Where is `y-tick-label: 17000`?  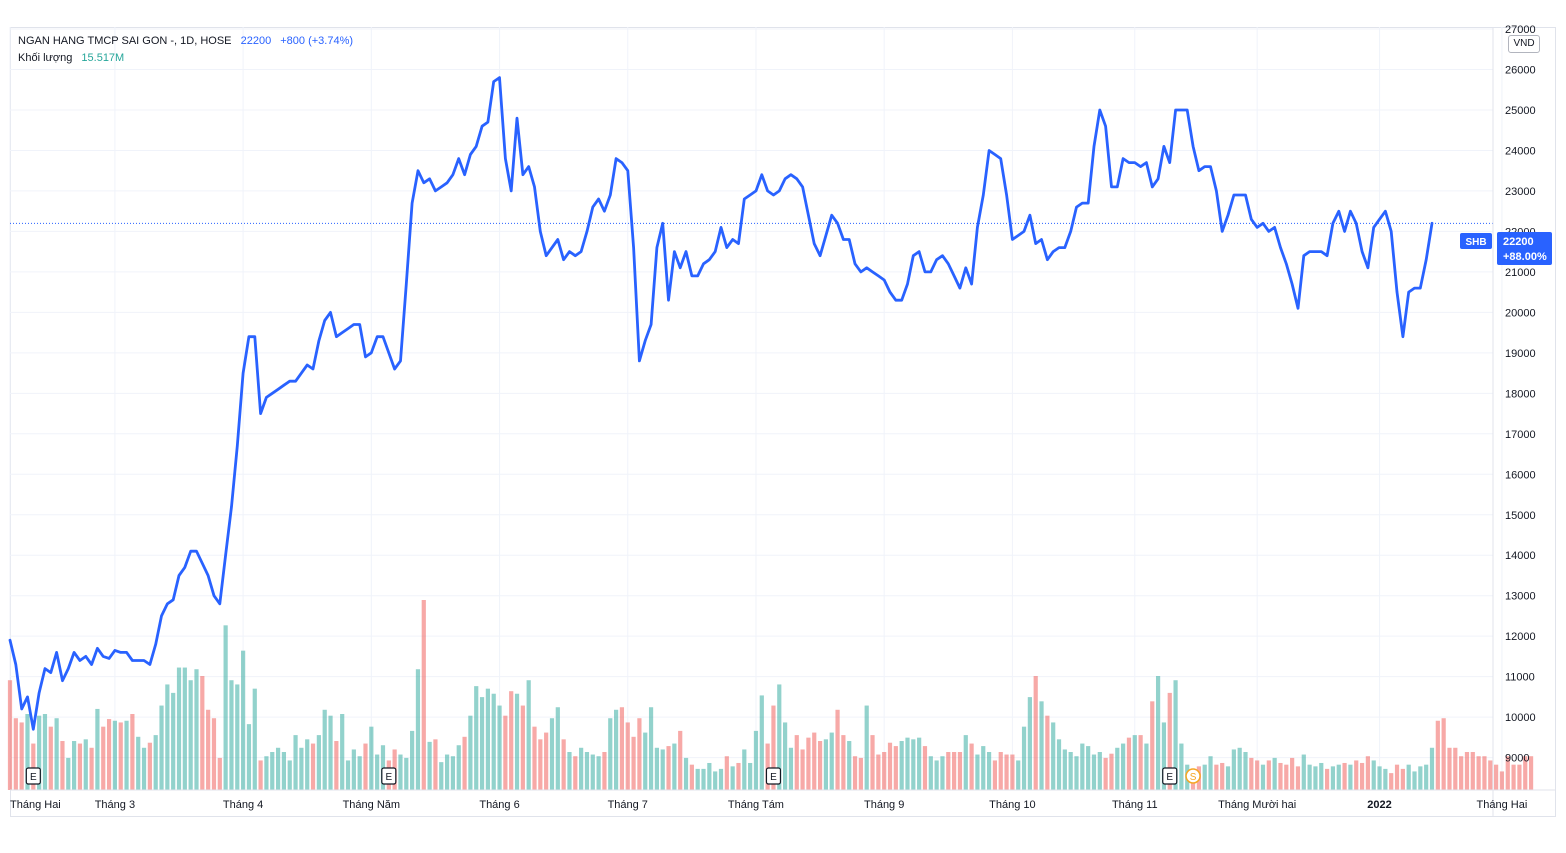
y-tick-label: 17000 is located at coordinates (1520, 435).